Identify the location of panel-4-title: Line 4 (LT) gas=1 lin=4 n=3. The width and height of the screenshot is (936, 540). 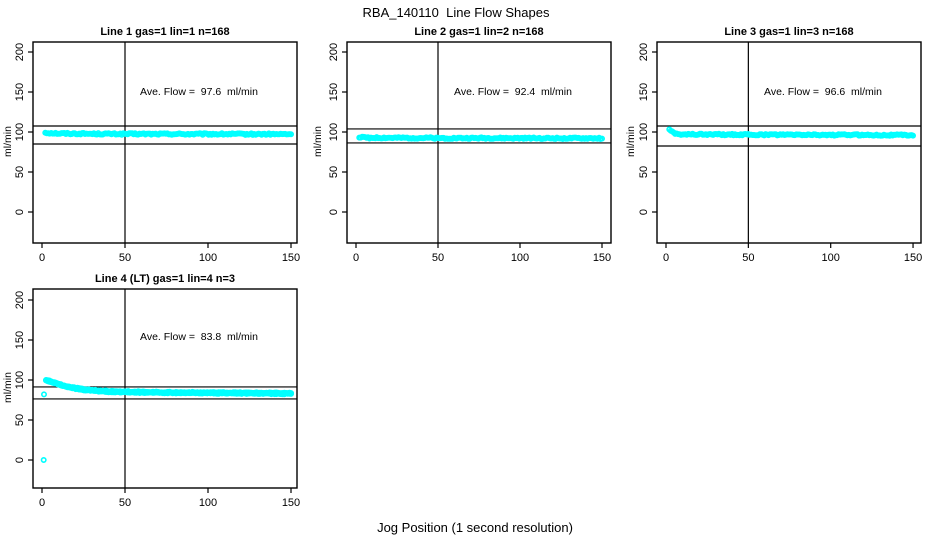
(165, 279).